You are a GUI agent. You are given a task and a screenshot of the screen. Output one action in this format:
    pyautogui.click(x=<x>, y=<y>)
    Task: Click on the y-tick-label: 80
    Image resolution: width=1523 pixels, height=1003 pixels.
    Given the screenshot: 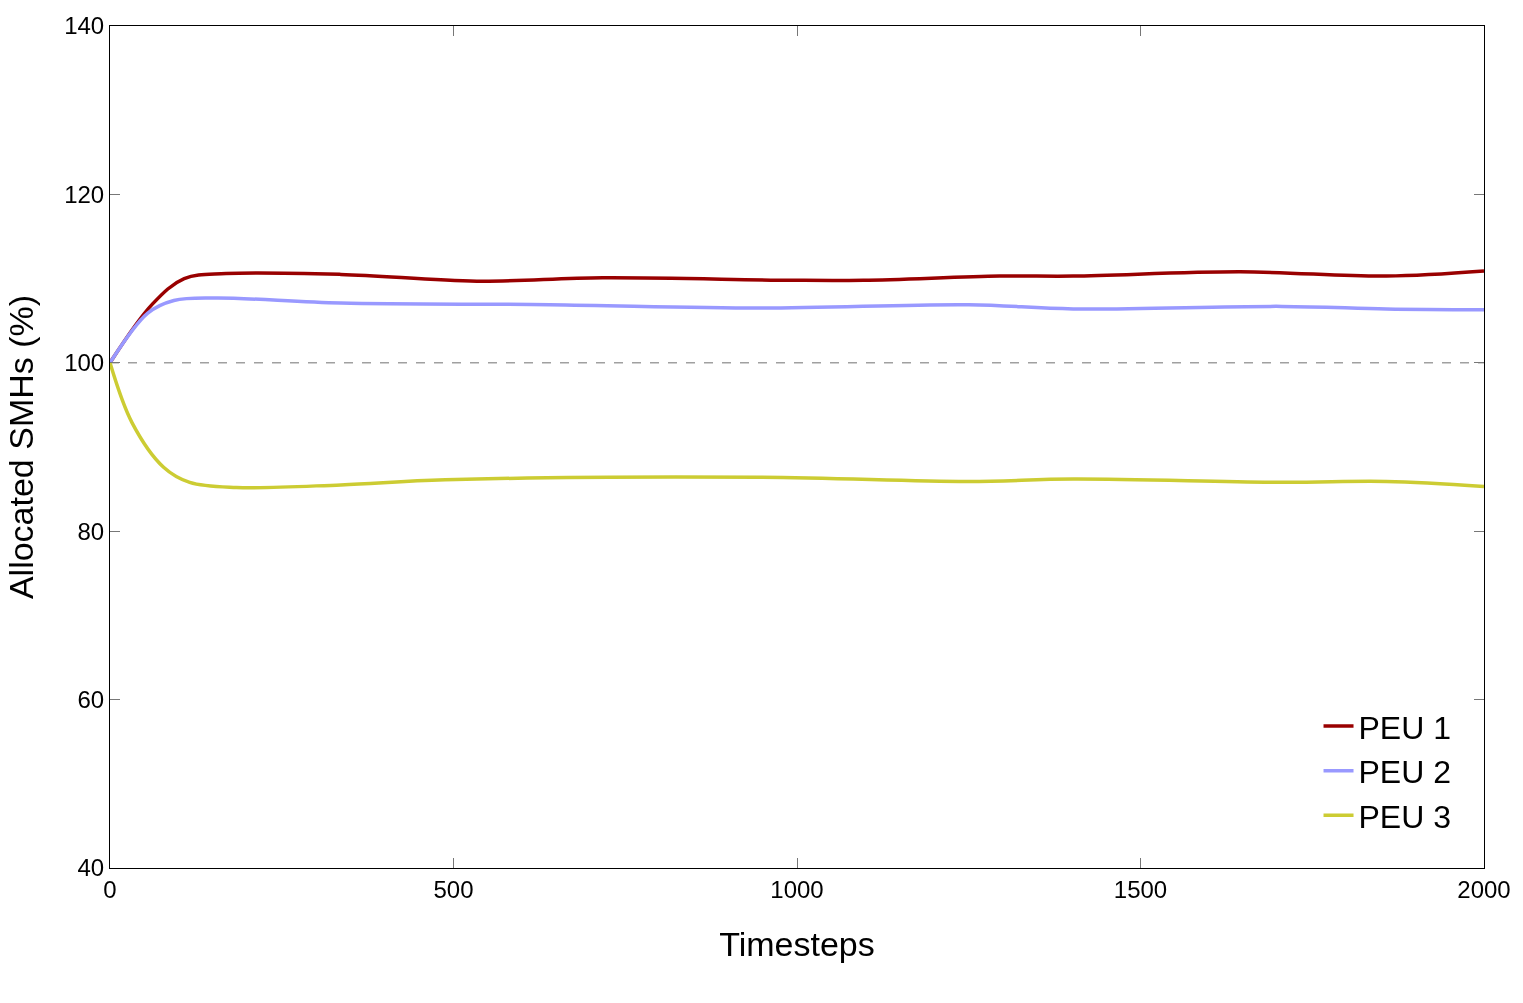 What is the action you would take?
    pyautogui.click(x=91, y=531)
    